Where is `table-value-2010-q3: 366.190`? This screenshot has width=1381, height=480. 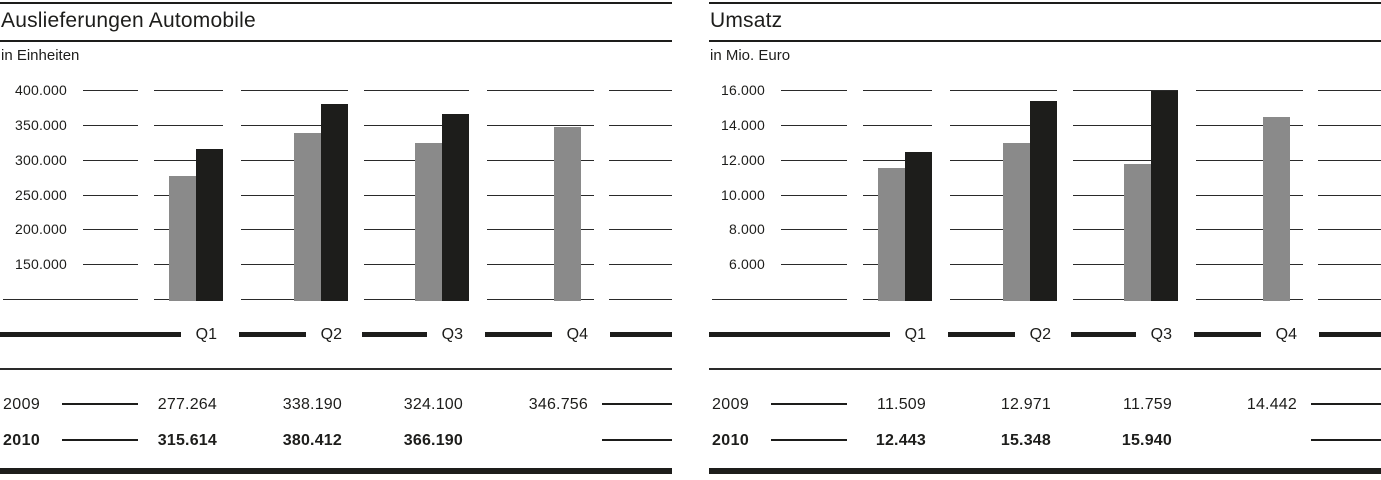
table-value-2010-q3: 366.190 is located at coordinates (433, 440).